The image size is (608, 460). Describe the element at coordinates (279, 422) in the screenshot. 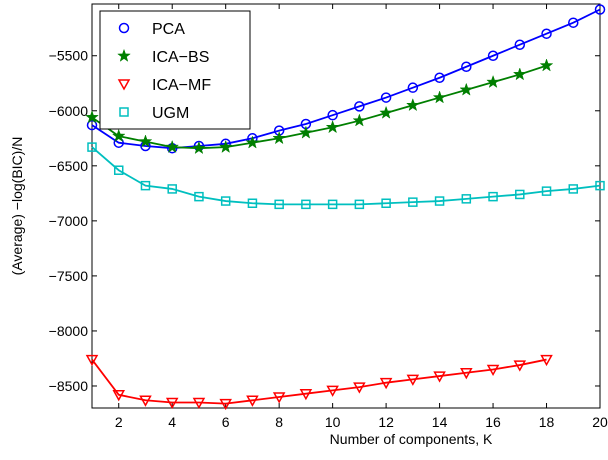

I see `x-tick-label: 8` at that location.